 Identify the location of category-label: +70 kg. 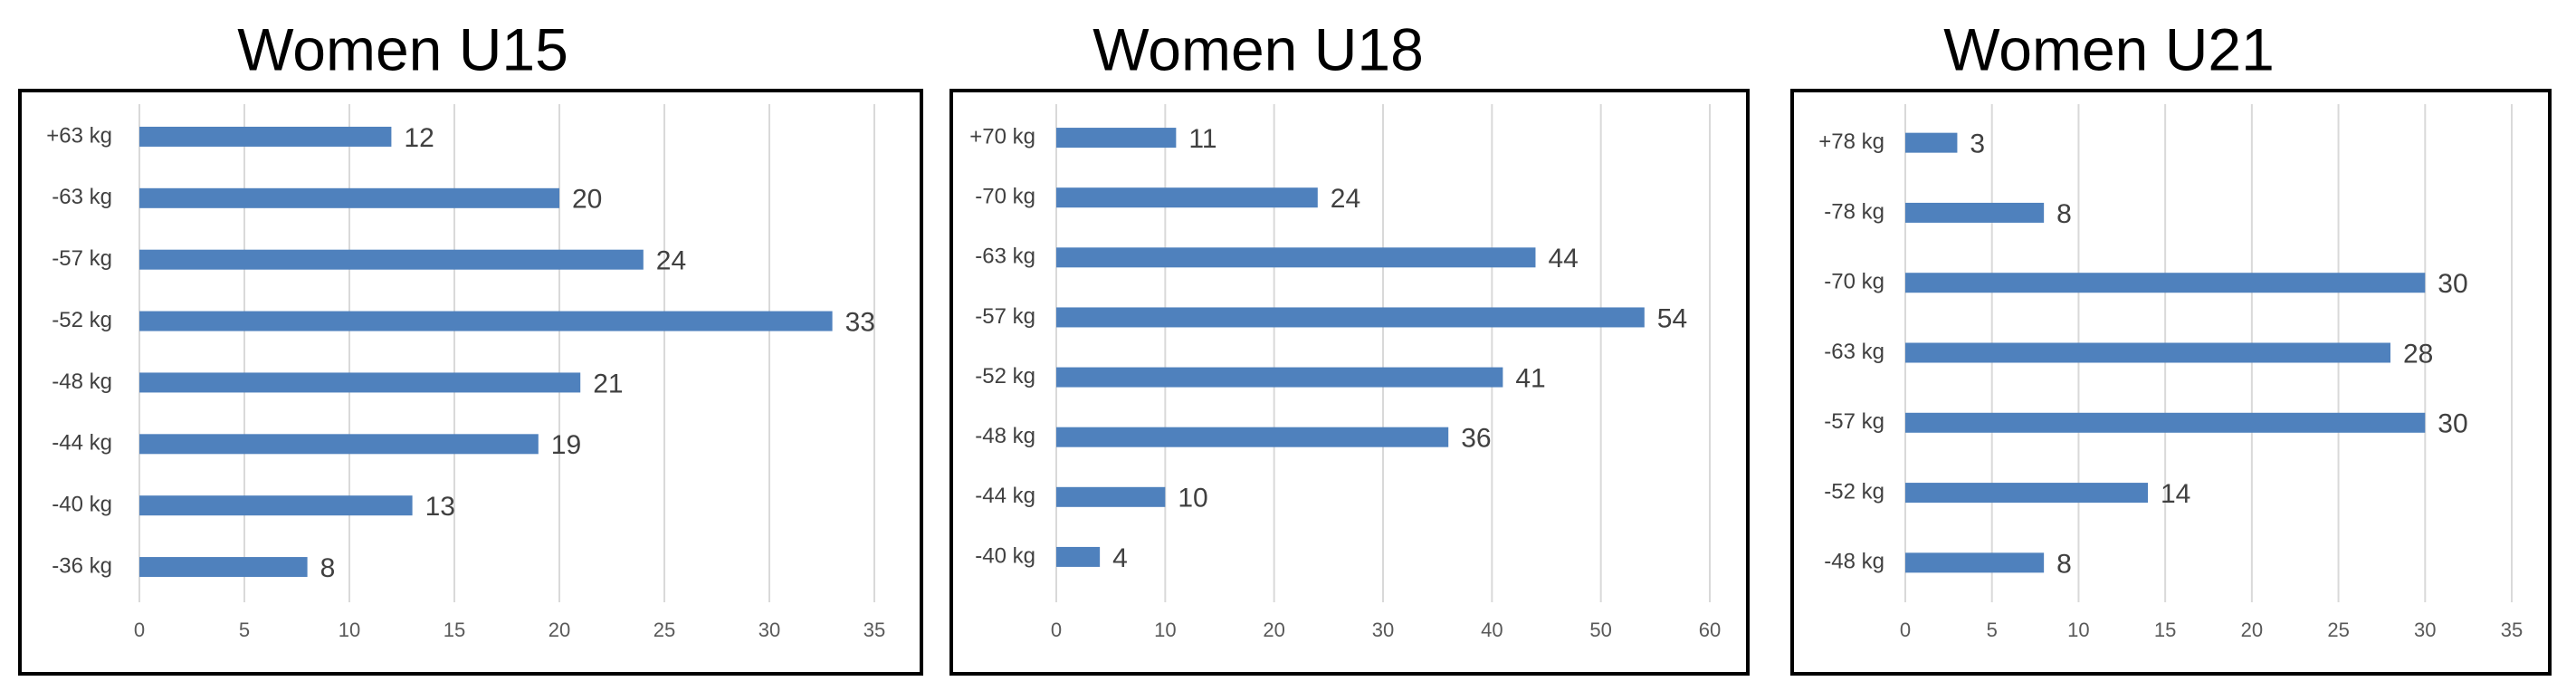
(1002, 136).